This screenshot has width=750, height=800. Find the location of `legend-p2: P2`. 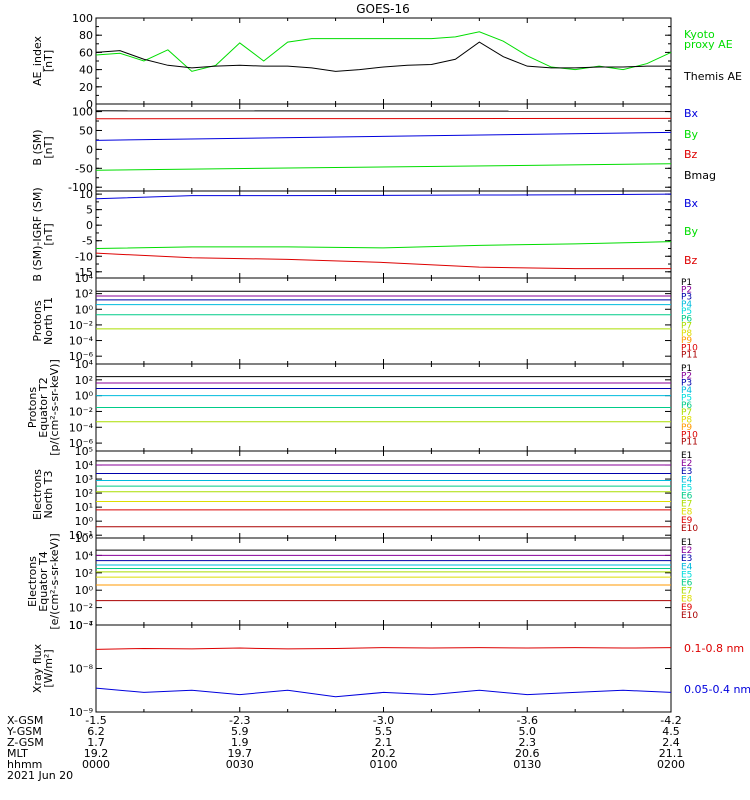

legend-p2: P2 is located at coordinates (686, 290).